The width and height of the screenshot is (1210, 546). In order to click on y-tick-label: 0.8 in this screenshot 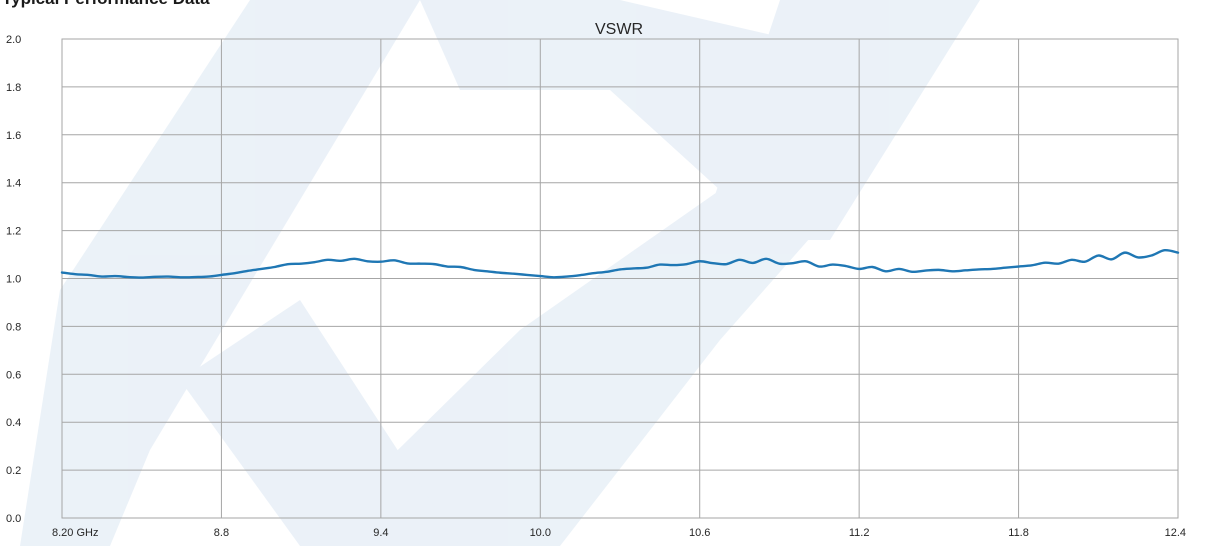, I will do `click(13, 327)`.